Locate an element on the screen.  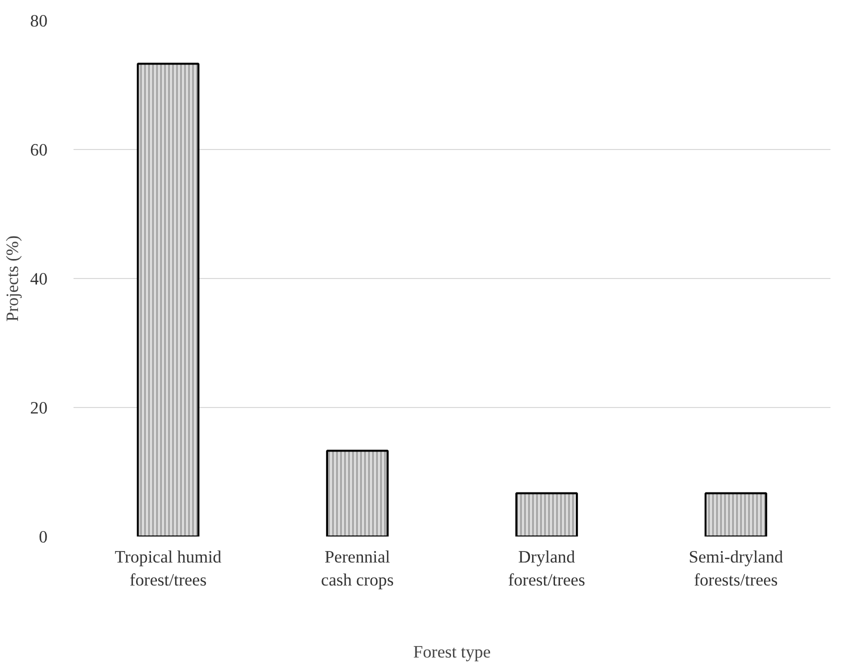
y-tick-label: 0 is located at coordinates (43, 537).